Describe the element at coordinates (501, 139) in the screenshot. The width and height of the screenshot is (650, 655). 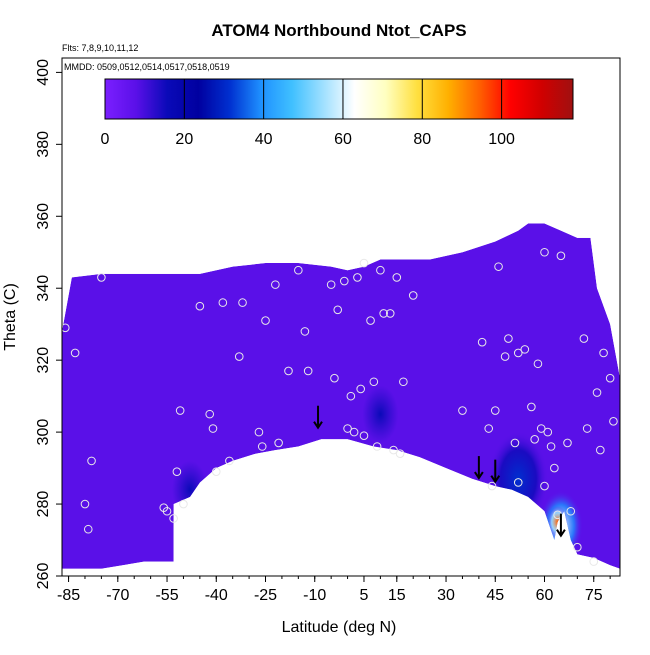
I see `colorbar-tick-label: 100` at that location.